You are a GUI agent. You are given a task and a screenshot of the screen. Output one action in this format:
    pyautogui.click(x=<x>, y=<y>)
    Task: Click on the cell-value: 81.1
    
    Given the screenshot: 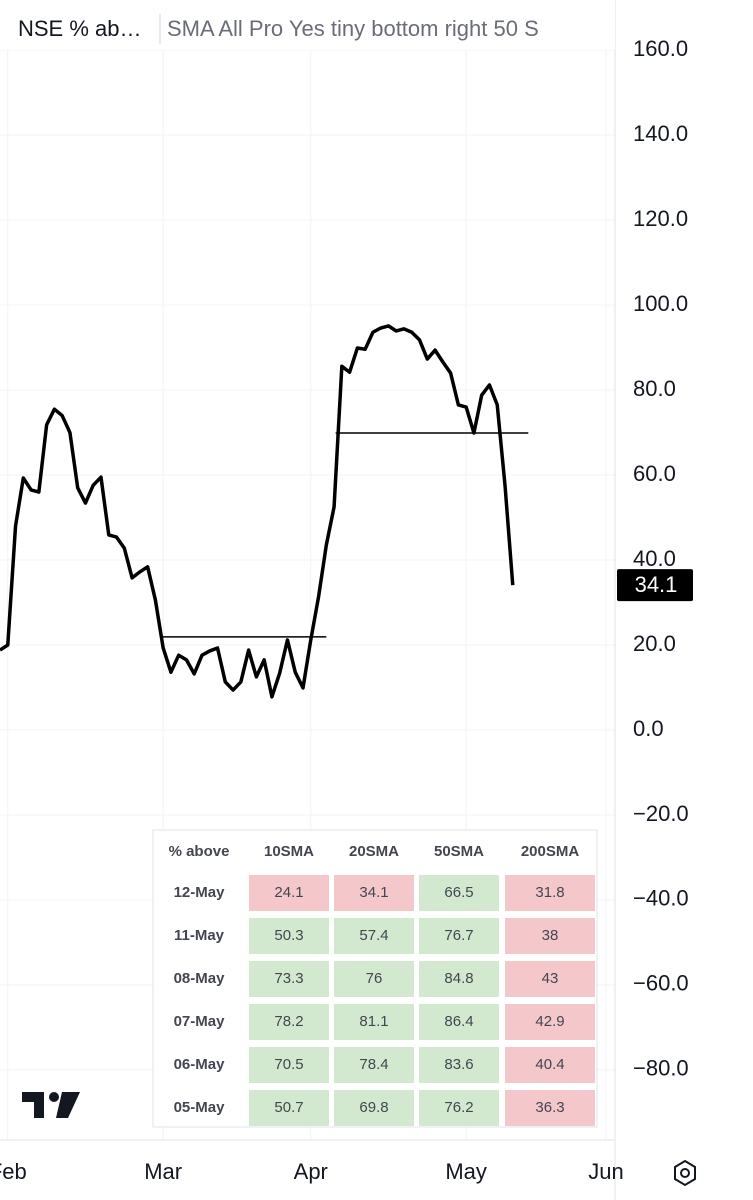 What is the action you would take?
    pyautogui.click(x=373, y=1021)
    